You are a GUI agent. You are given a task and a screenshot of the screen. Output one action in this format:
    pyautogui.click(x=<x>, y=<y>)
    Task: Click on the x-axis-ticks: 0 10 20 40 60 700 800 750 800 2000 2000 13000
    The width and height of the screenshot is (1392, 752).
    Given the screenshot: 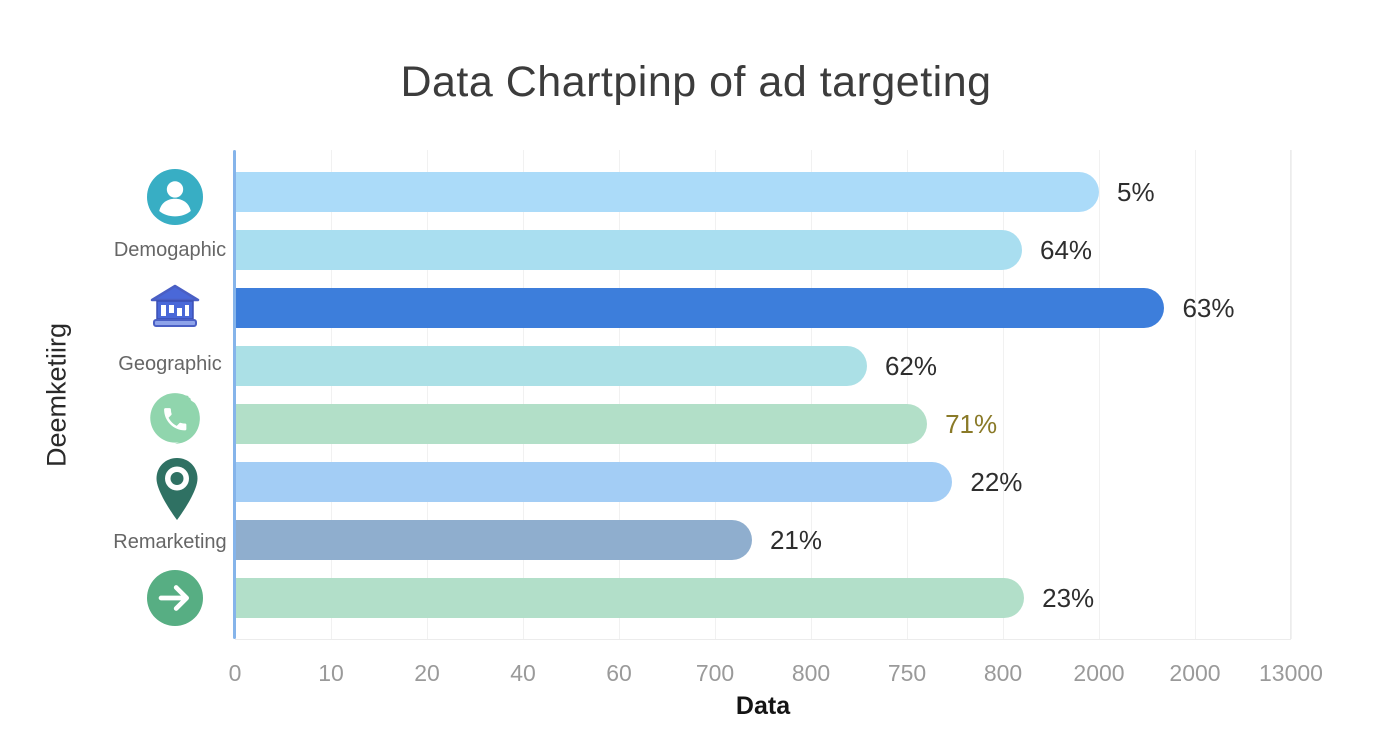 What is the action you would take?
    pyautogui.click(x=696, y=677)
    